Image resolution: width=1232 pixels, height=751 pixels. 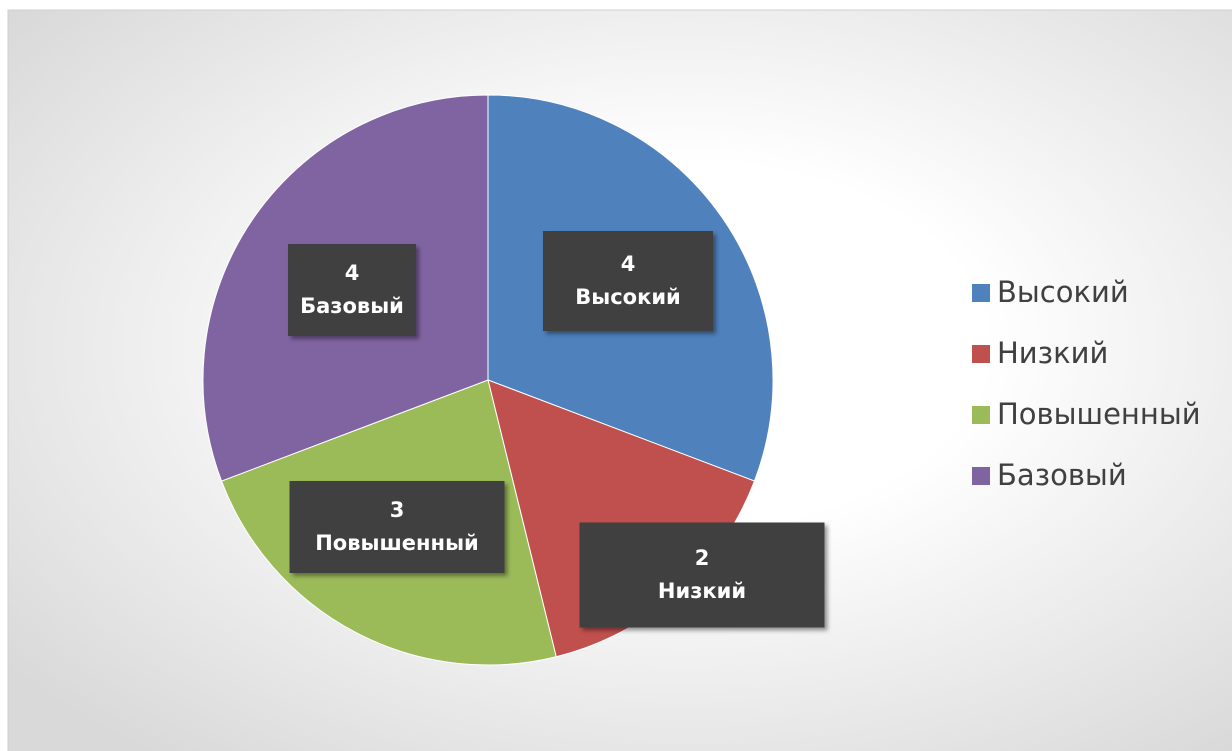 I want to click on data-label-name: Повышенный, so click(x=397, y=543).